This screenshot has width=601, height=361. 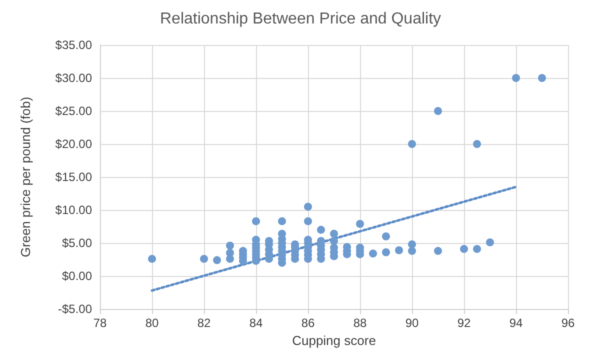 I want to click on y-tick-label: $0.00, so click(x=77, y=276).